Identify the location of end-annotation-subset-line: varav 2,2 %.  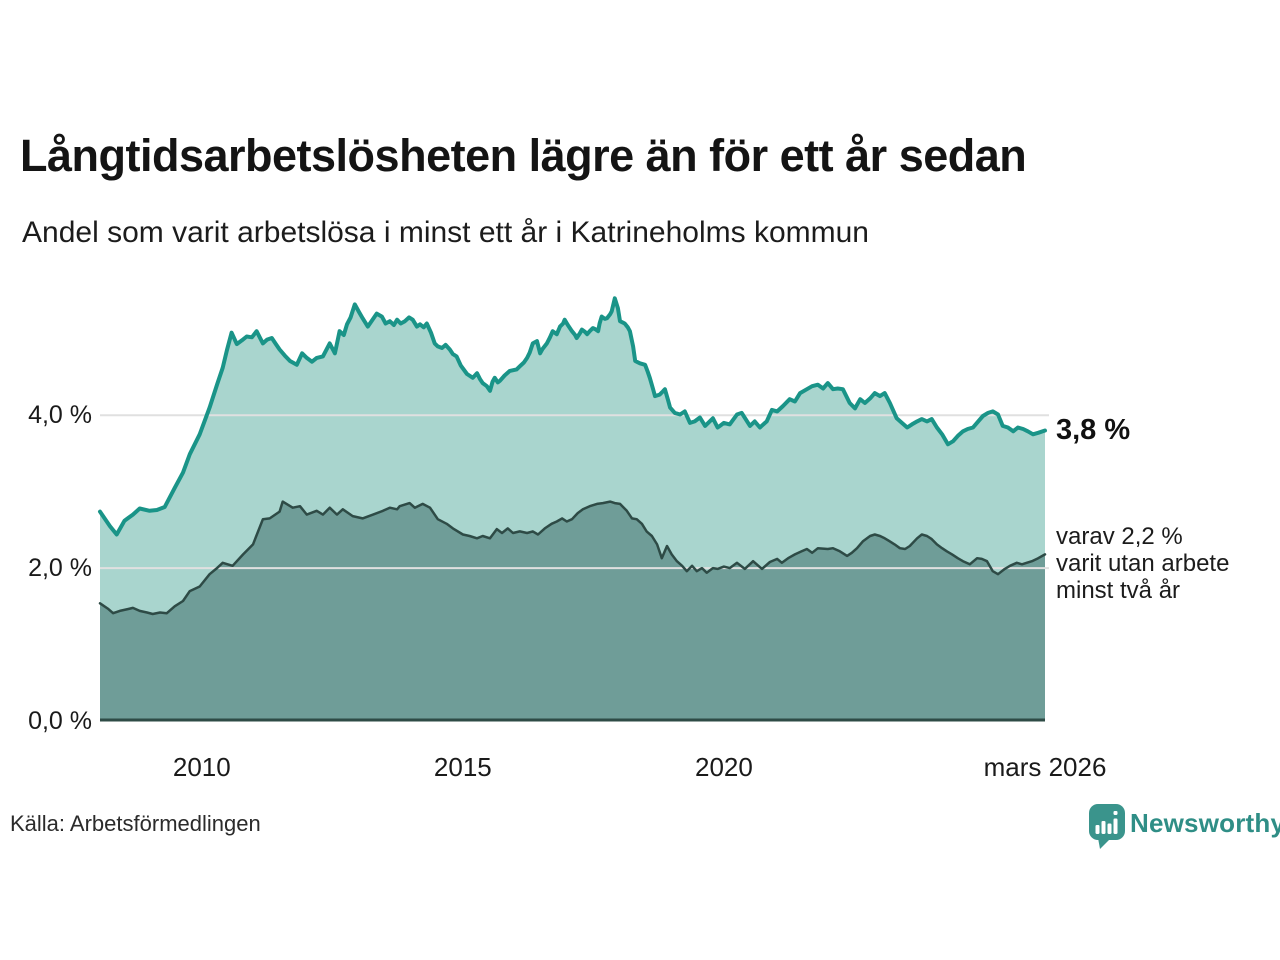
(1119, 537).